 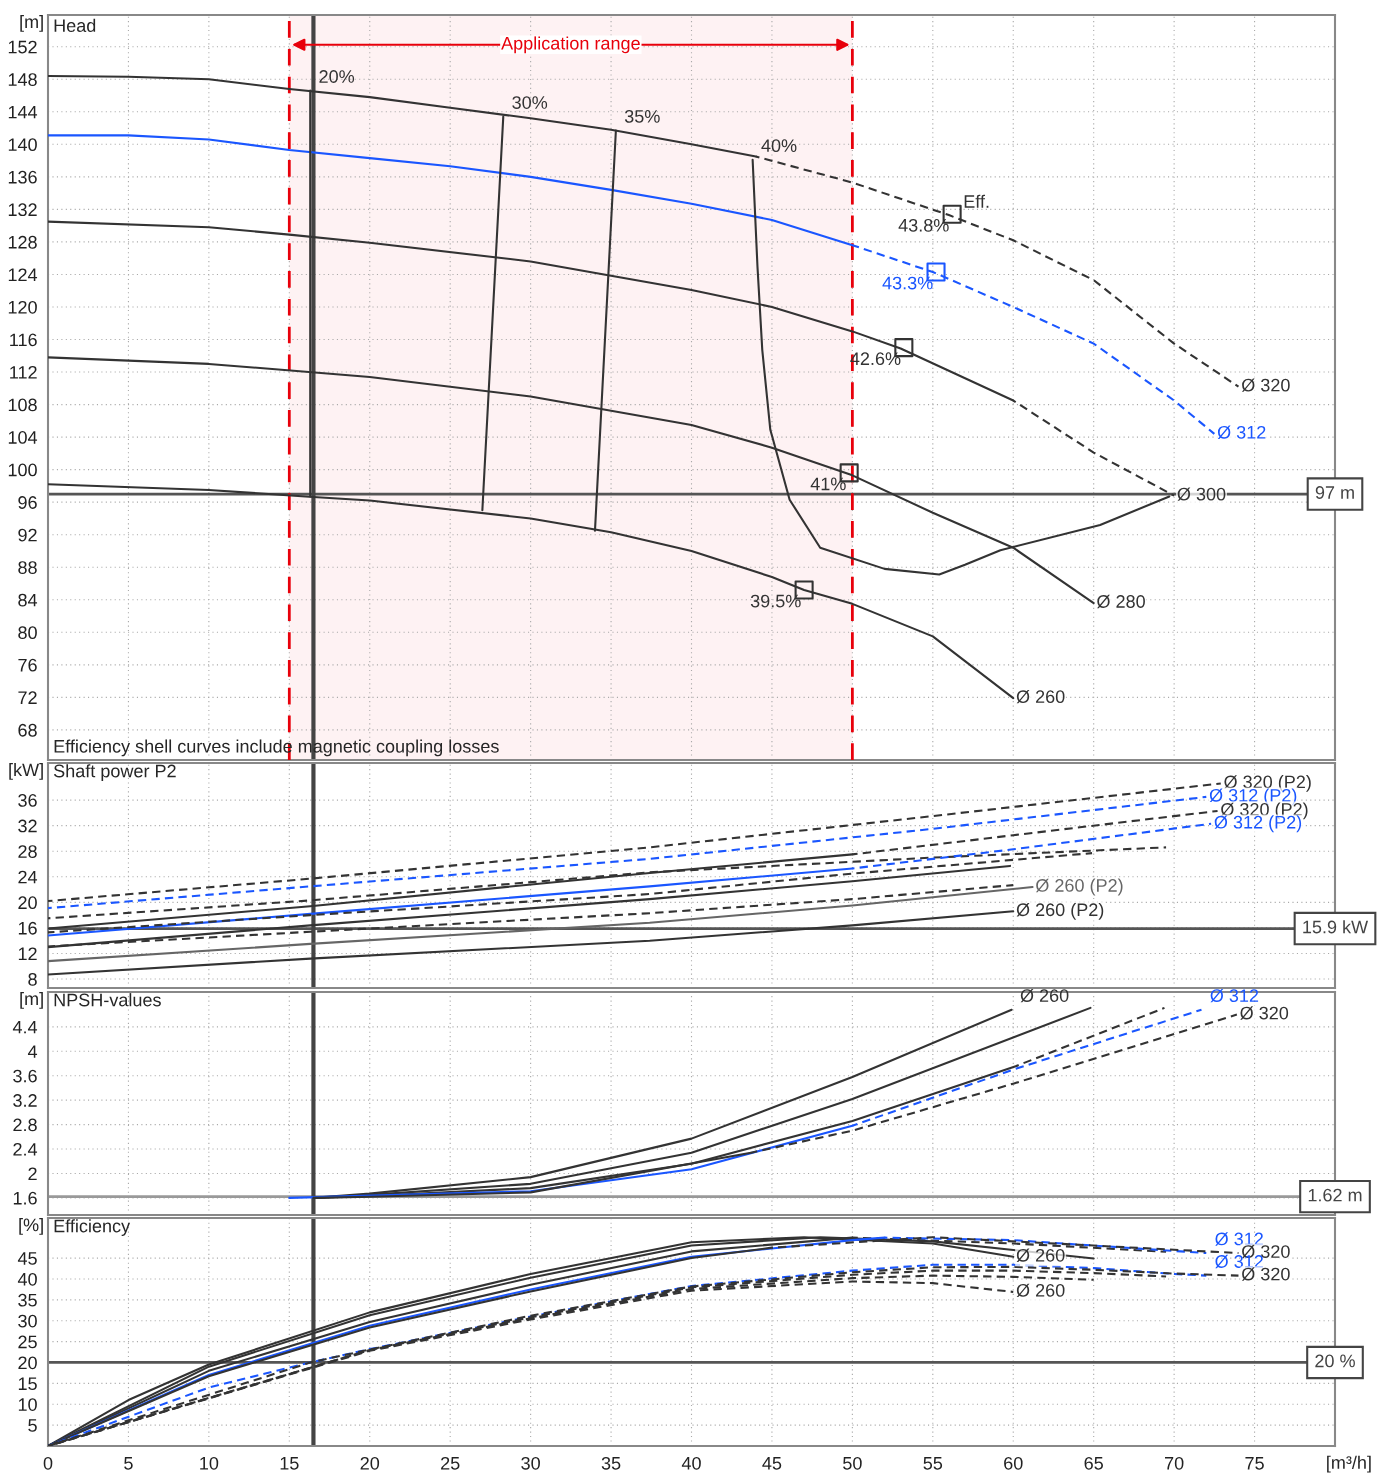 I want to click on ref-line-label: 1.62 m, so click(x=1335, y=1195).